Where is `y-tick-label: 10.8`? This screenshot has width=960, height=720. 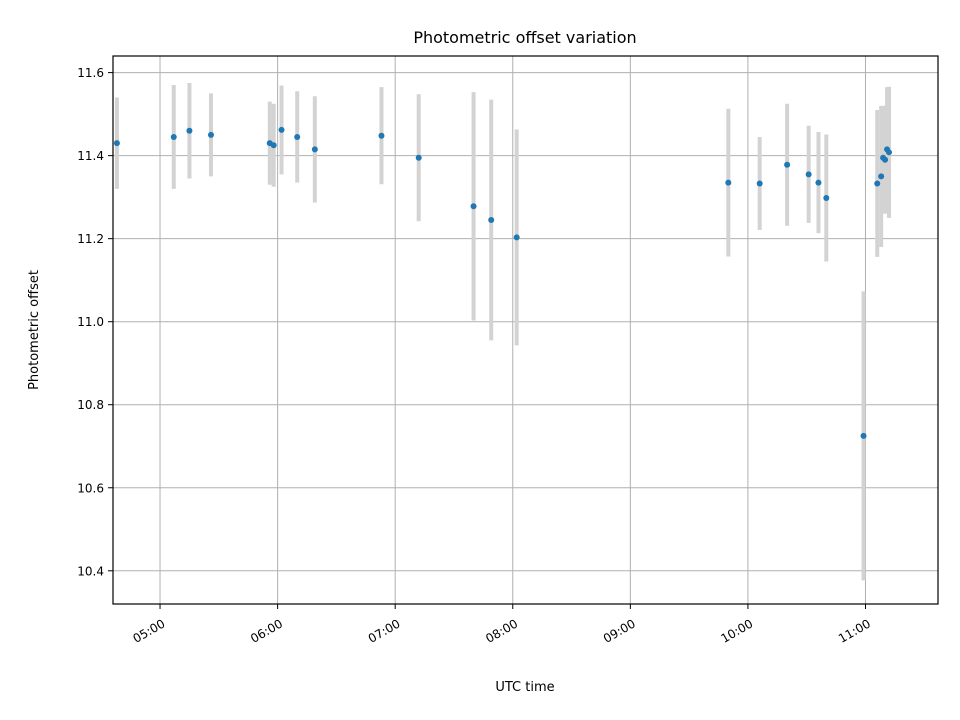 y-tick-label: 10.8 is located at coordinates (90, 405).